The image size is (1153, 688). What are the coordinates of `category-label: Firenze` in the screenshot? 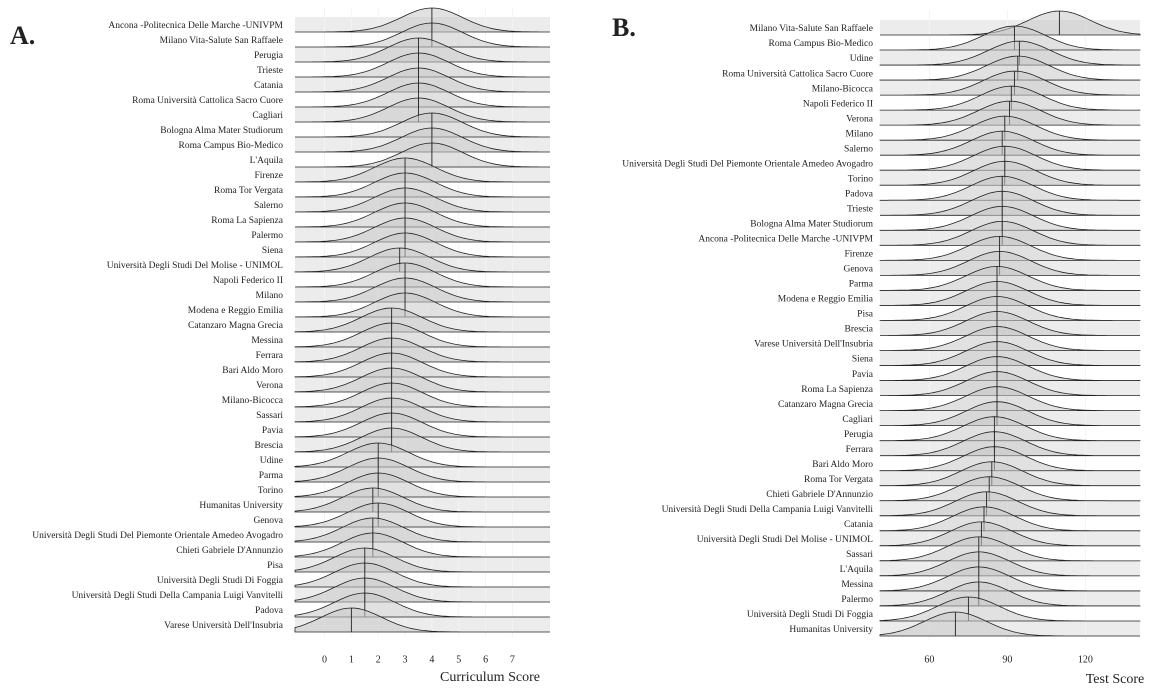 It's located at (269, 176).